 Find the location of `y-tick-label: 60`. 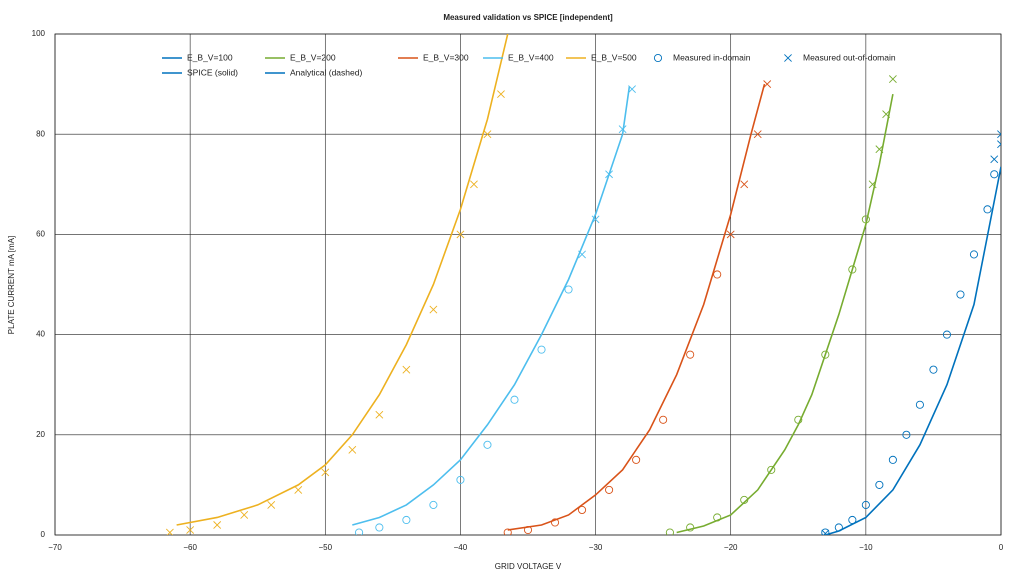

y-tick-label: 60 is located at coordinates (40, 234).